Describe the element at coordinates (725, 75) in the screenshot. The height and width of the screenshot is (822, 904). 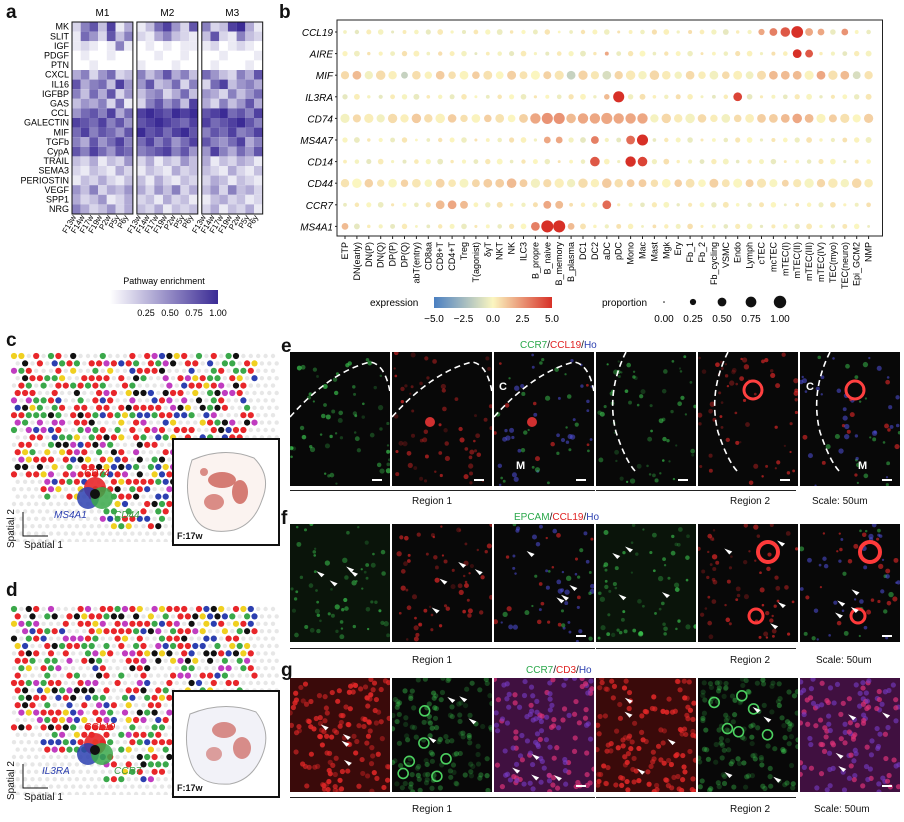
I see `dot-MIF-VSMC` at that location.